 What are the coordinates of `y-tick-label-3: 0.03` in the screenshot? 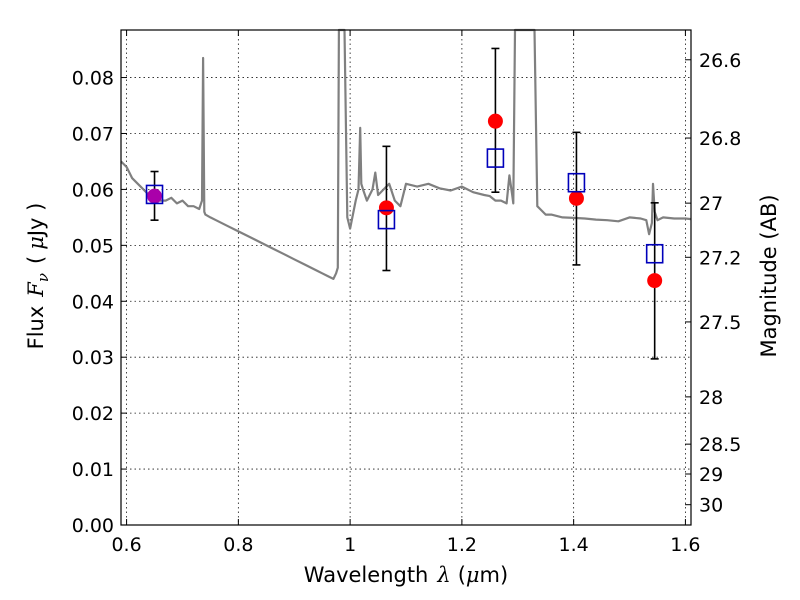 It's located at (93, 358).